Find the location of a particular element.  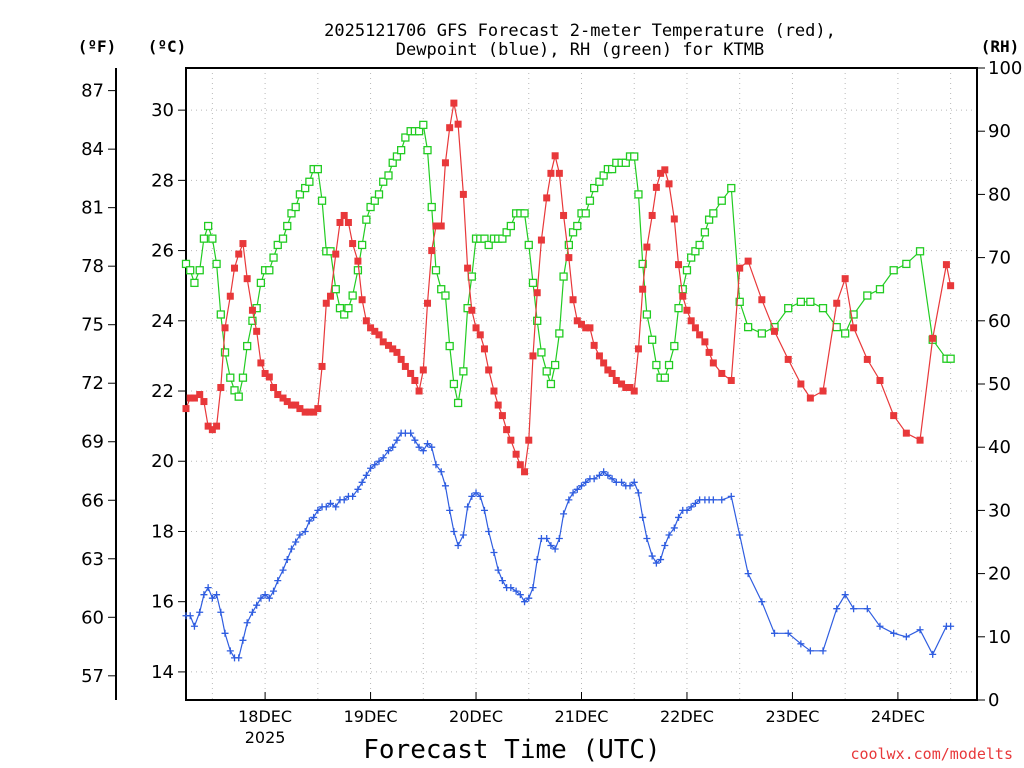

fahrenheit-tick-label: 75 is located at coordinates (92, 325).